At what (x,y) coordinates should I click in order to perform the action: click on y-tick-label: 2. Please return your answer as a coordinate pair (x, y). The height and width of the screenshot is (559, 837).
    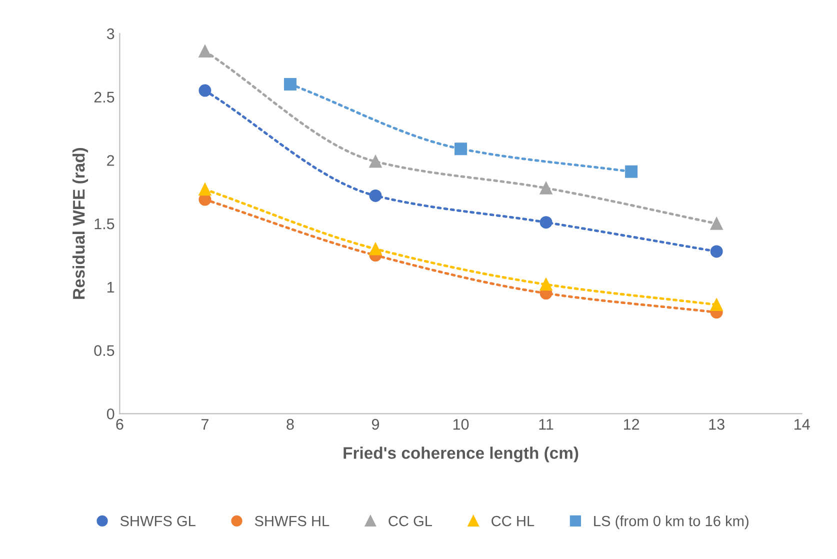
    Looking at the image, I should click on (110, 160).